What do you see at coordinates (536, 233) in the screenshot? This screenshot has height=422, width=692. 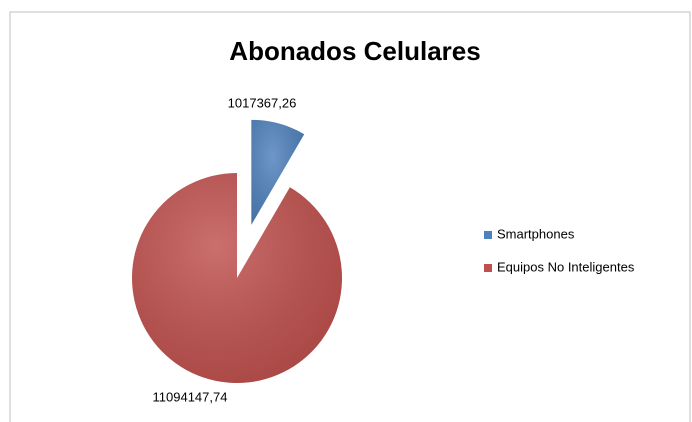 I see `legend-label: Smartphones` at bounding box center [536, 233].